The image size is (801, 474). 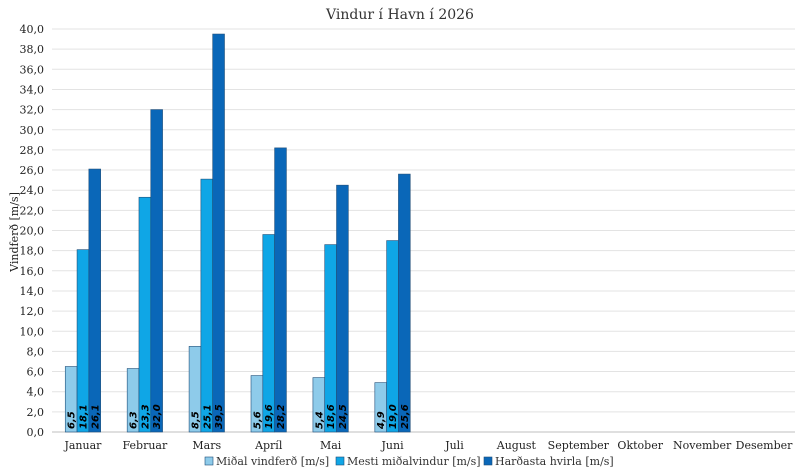 What do you see at coordinates (414, 461) in the screenshot?
I see `legend-label: Mesti miðalvindur [m/s]` at bounding box center [414, 461].